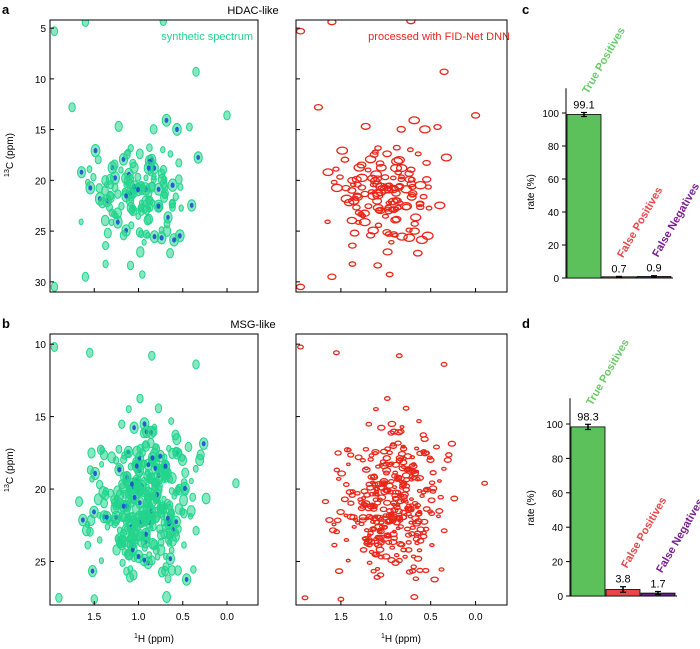 The image size is (700, 649). Describe the element at coordinates (554, 180) in the screenshot. I see `bar-y-tick-label: 60` at that location.